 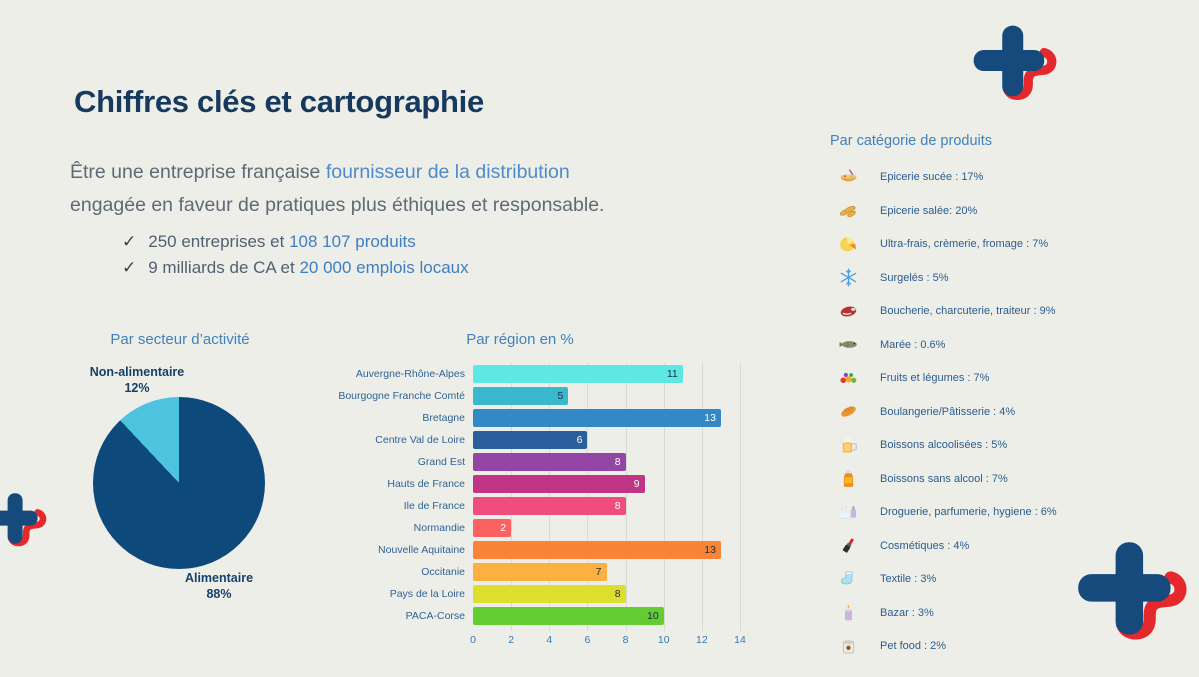 What do you see at coordinates (587, 640) in the screenshot?
I see `x-axis-tick: 6` at bounding box center [587, 640].